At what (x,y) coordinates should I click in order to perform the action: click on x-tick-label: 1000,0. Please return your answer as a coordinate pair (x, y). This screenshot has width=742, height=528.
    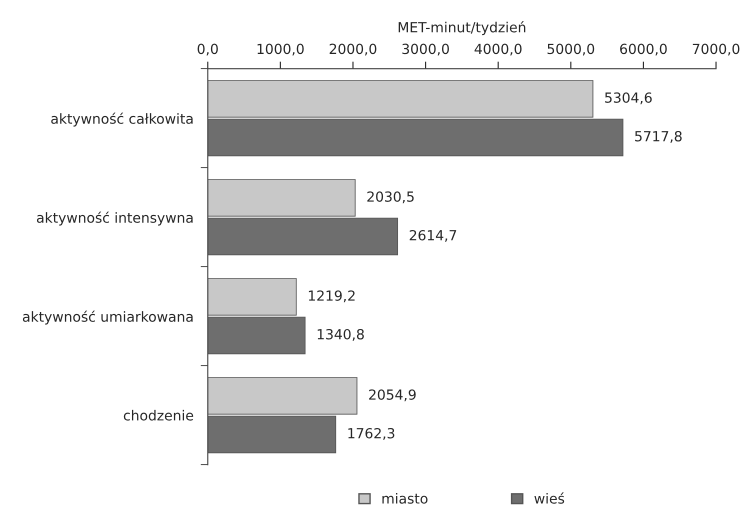
    Looking at the image, I should click on (281, 50).